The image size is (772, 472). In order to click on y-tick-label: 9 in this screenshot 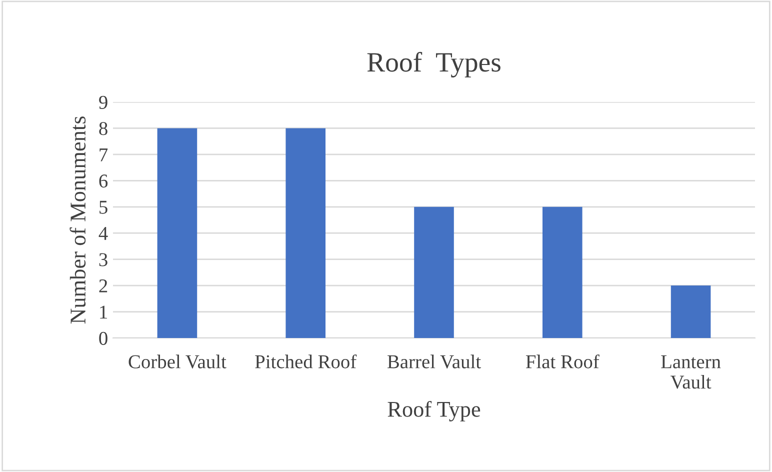, I will do `click(103, 102)`.